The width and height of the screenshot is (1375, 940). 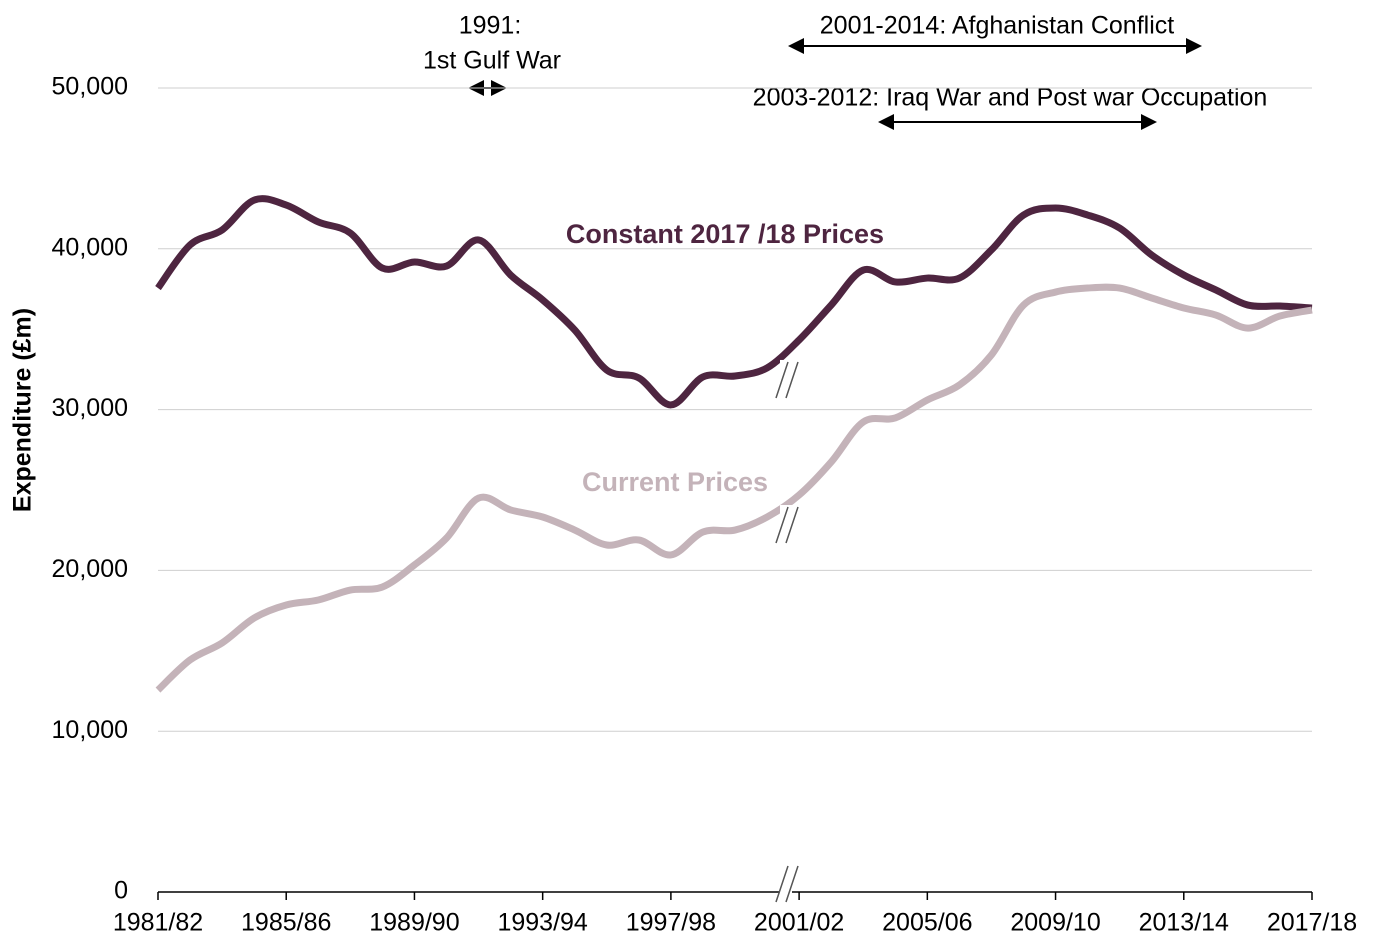 I want to click on y-tick-label: 10,000, so click(x=90, y=730).